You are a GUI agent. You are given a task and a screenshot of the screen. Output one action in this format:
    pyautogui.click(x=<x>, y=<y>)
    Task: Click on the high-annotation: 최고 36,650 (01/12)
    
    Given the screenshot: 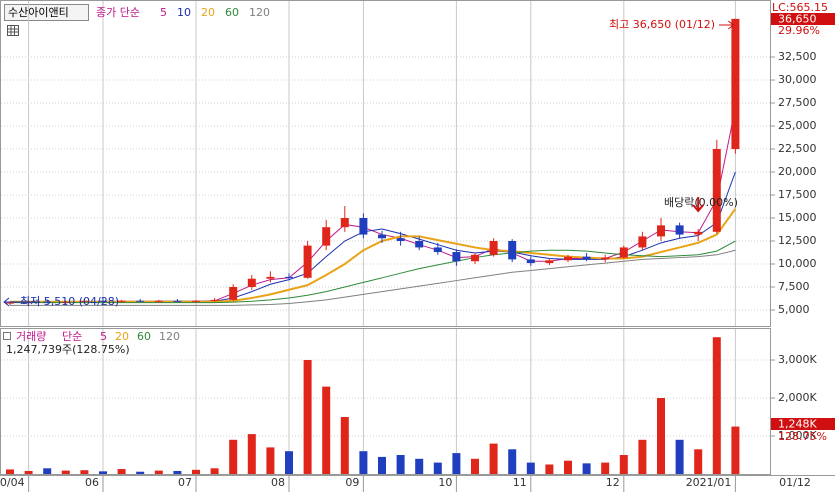 What is the action you would take?
    pyautogui.click(x=662, y=24)
    